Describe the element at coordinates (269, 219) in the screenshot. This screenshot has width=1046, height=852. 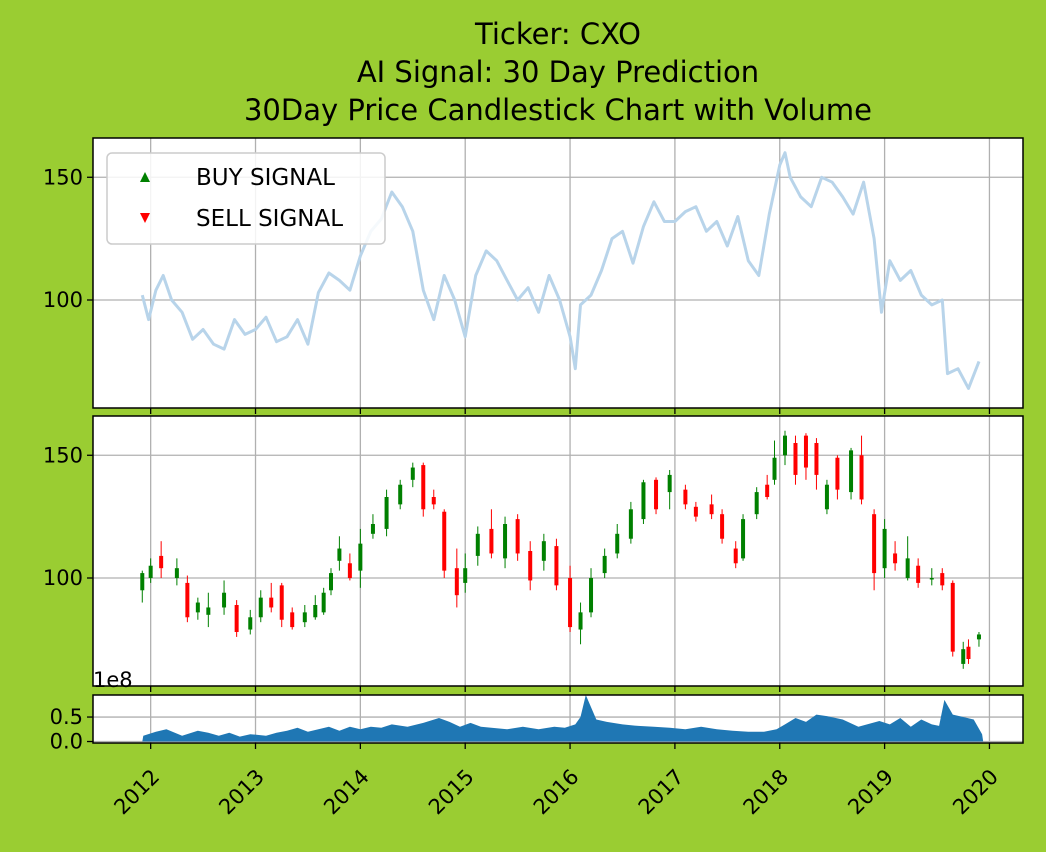
I see `legend-sell-label: SELL SIGNAL` at that location.